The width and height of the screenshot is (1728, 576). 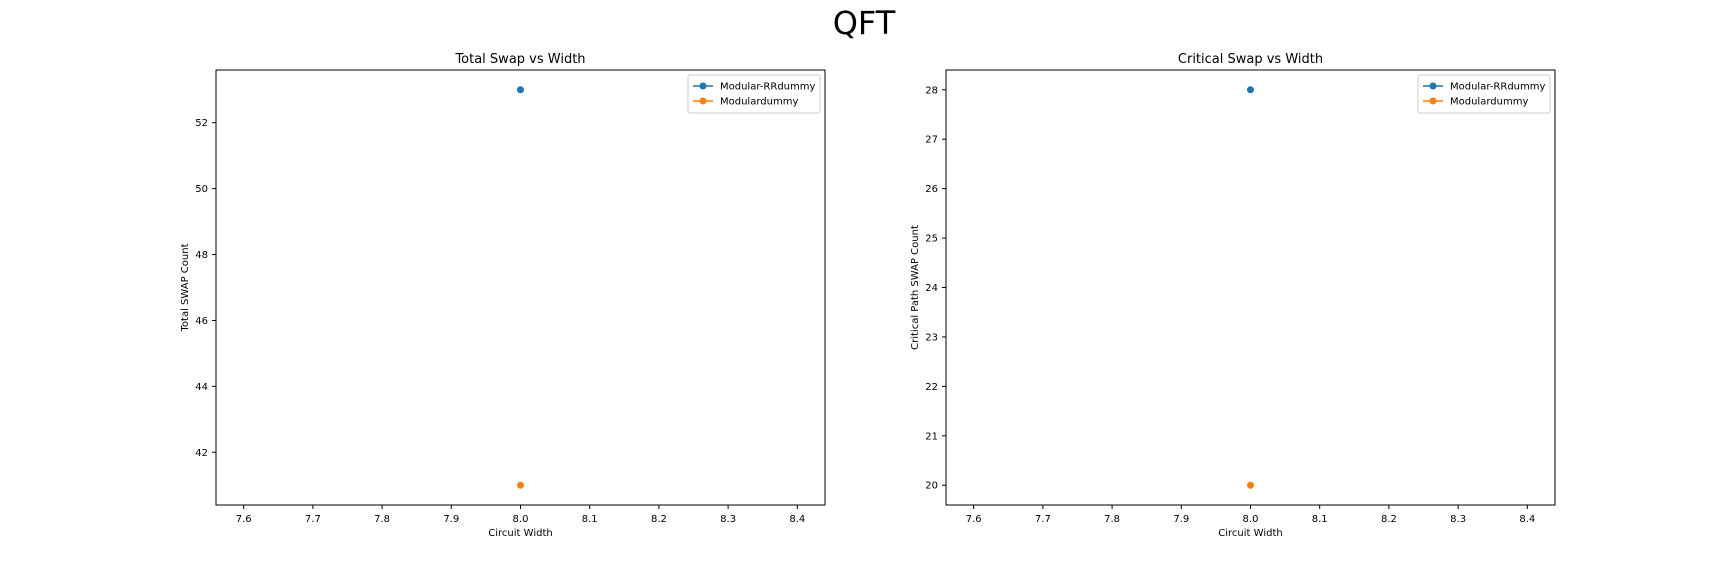 I want to click on y-tick-label: 46, so click(x=201, y=321).